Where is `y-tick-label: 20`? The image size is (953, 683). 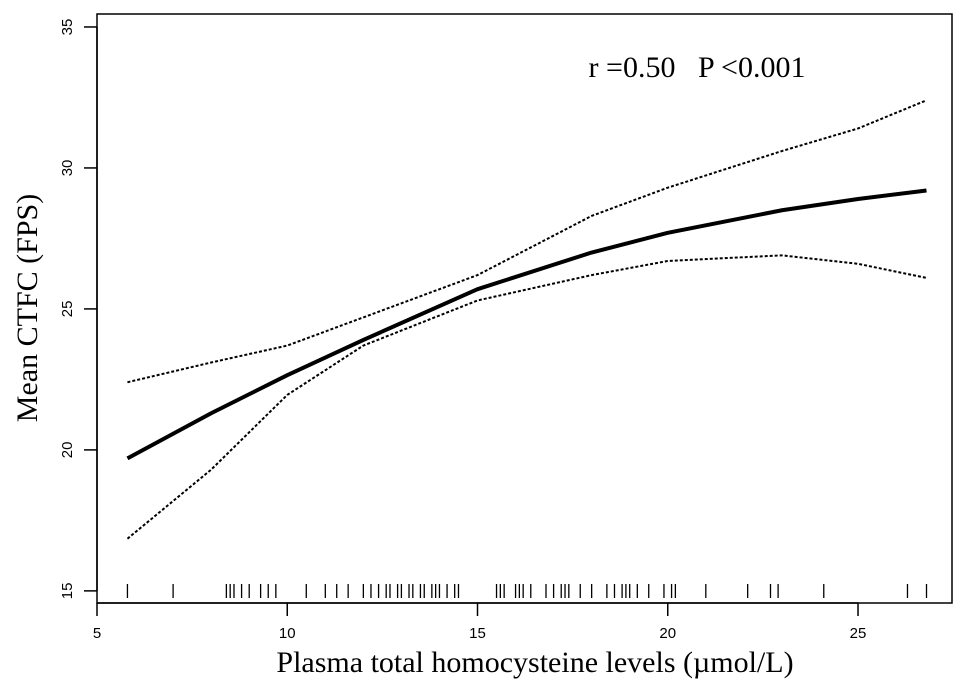 y-tick-label: 20 is located at coordinates (67, 450).